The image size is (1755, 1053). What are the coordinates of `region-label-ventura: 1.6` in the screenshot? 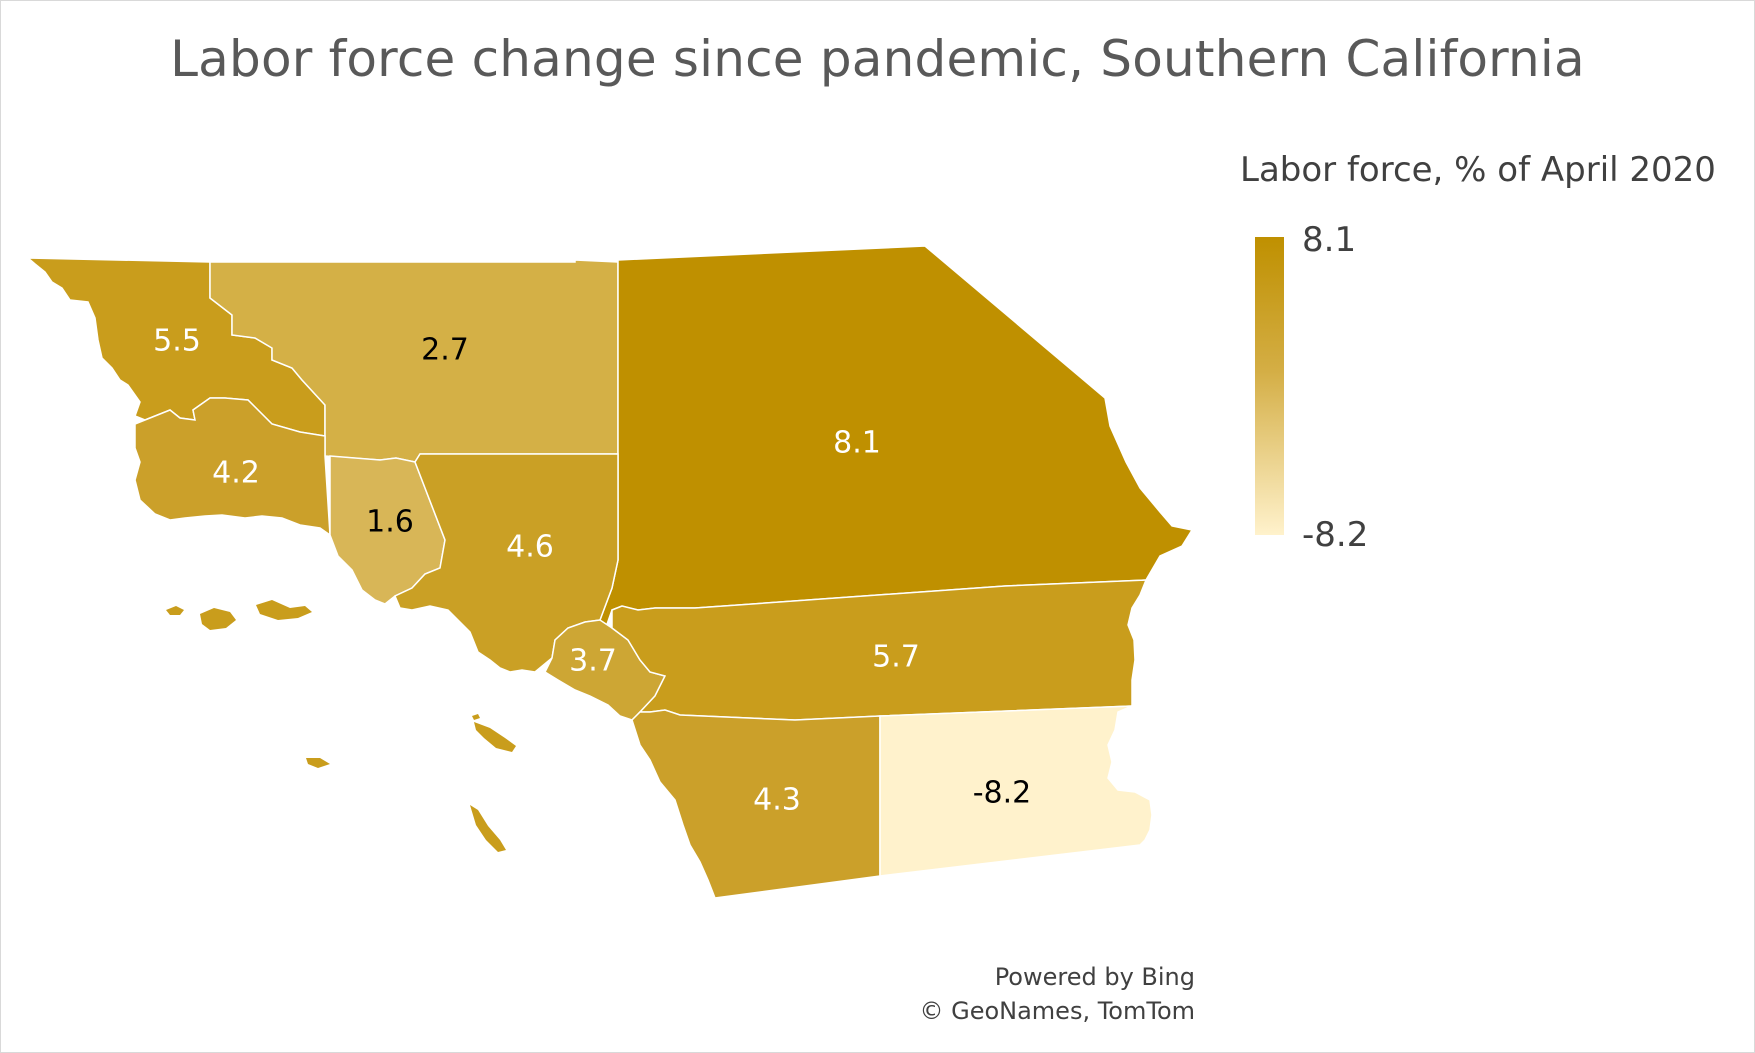 It's located at (390, 522).